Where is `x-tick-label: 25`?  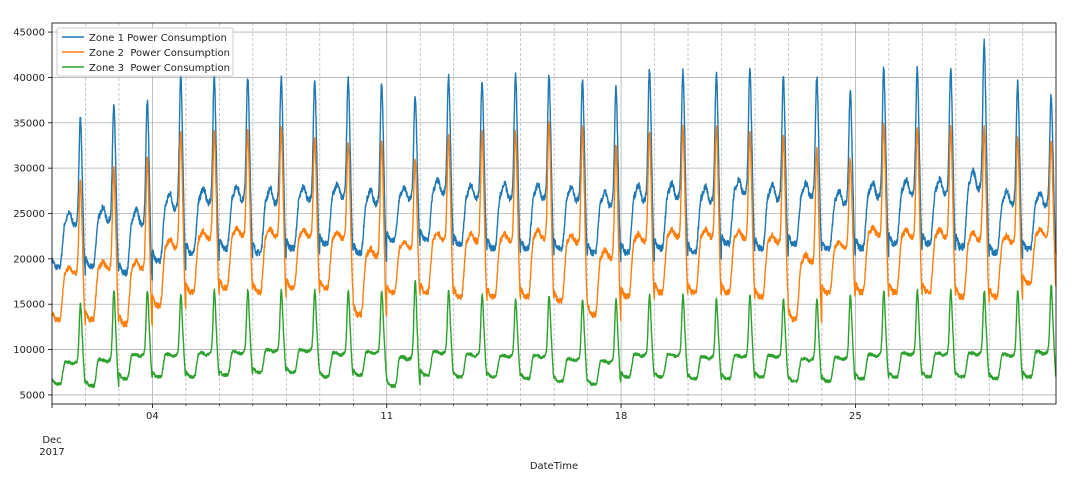 x-tick-label: 25 is located at coordinates (855, 416).